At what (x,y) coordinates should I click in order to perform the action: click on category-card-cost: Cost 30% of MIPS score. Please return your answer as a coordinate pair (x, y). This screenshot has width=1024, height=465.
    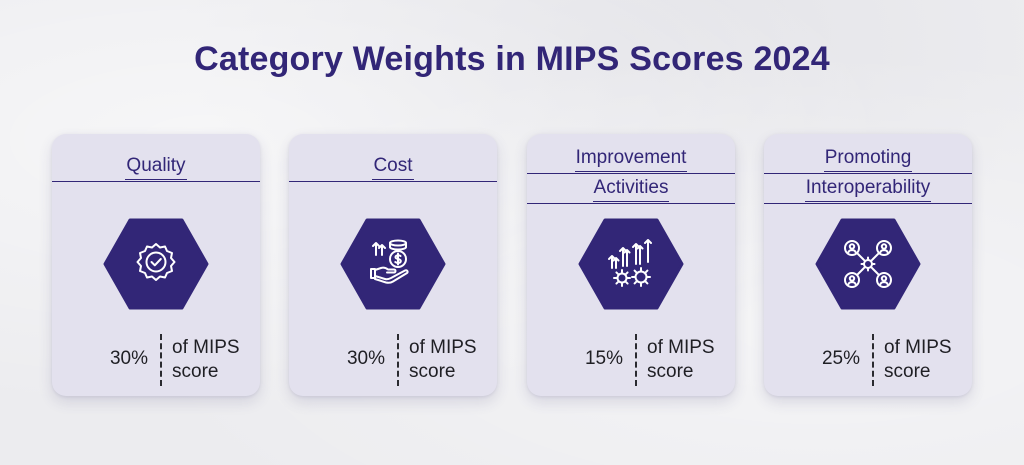
    Looking at the image, I should click on (393, 265).